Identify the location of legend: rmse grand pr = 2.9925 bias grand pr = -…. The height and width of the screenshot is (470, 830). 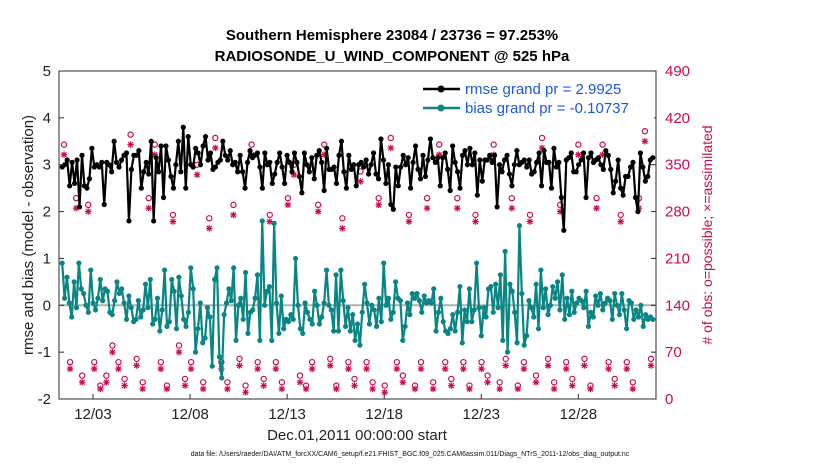
(536, 101).